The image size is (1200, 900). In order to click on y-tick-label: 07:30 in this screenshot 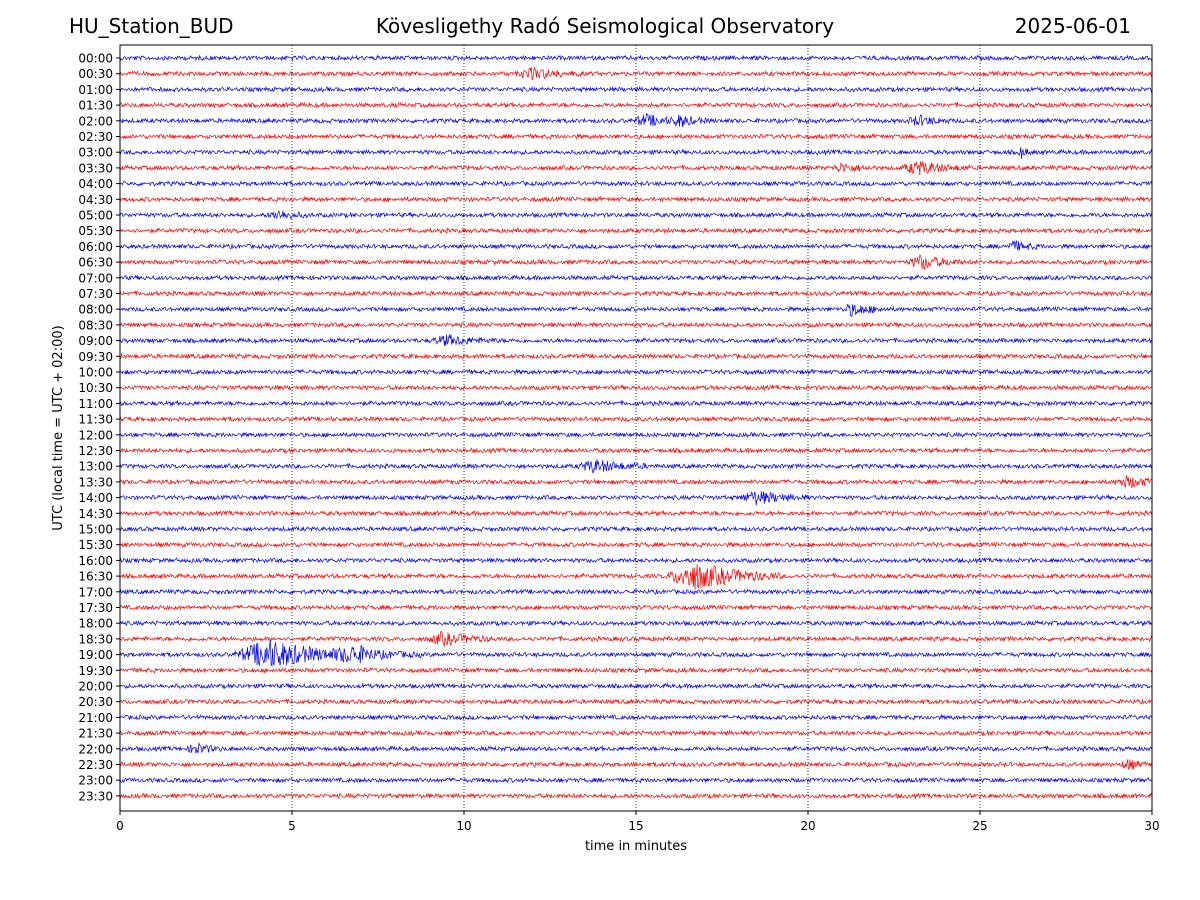, I will do `click(95, 294)`.